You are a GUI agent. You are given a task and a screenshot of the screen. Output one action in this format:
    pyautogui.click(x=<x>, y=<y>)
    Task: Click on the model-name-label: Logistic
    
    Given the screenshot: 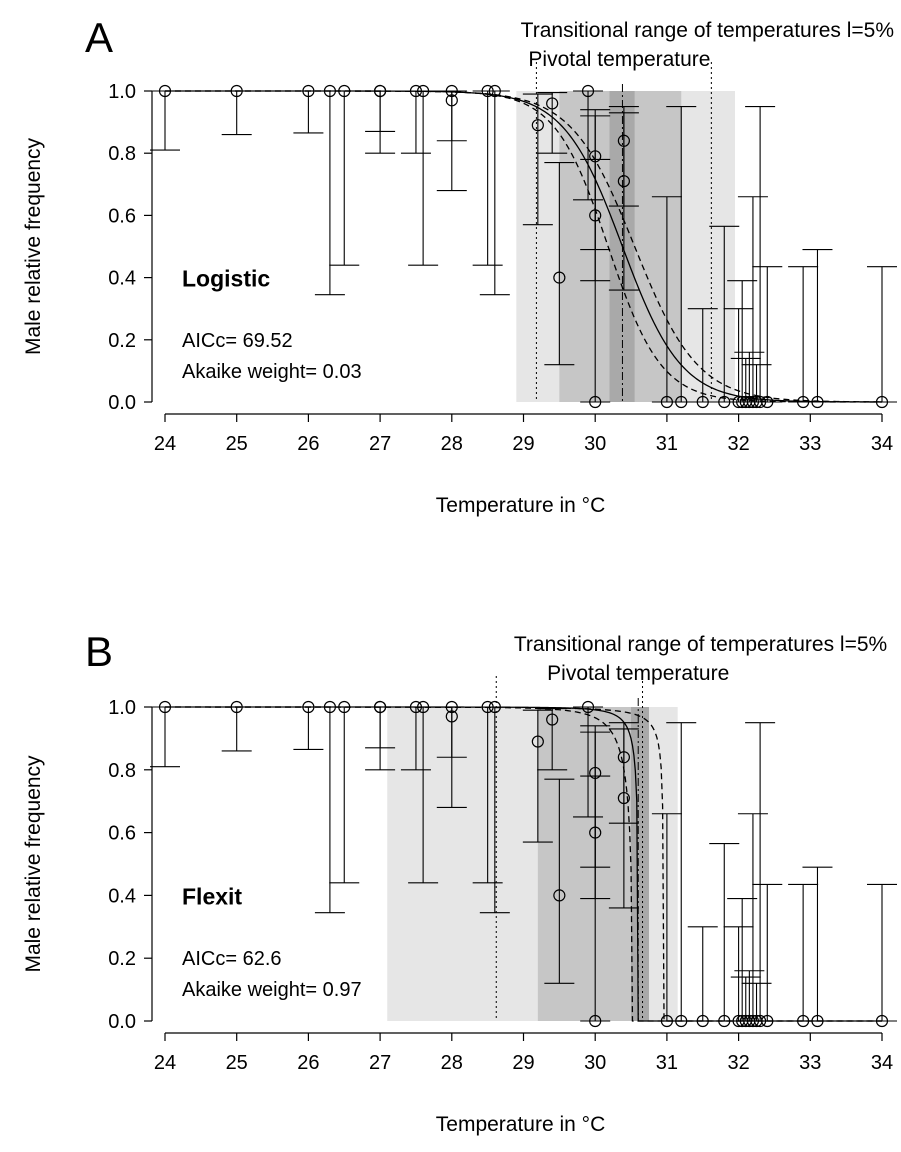 What is the action you would take?
    pyautogui.click(x=226, y=279)
    